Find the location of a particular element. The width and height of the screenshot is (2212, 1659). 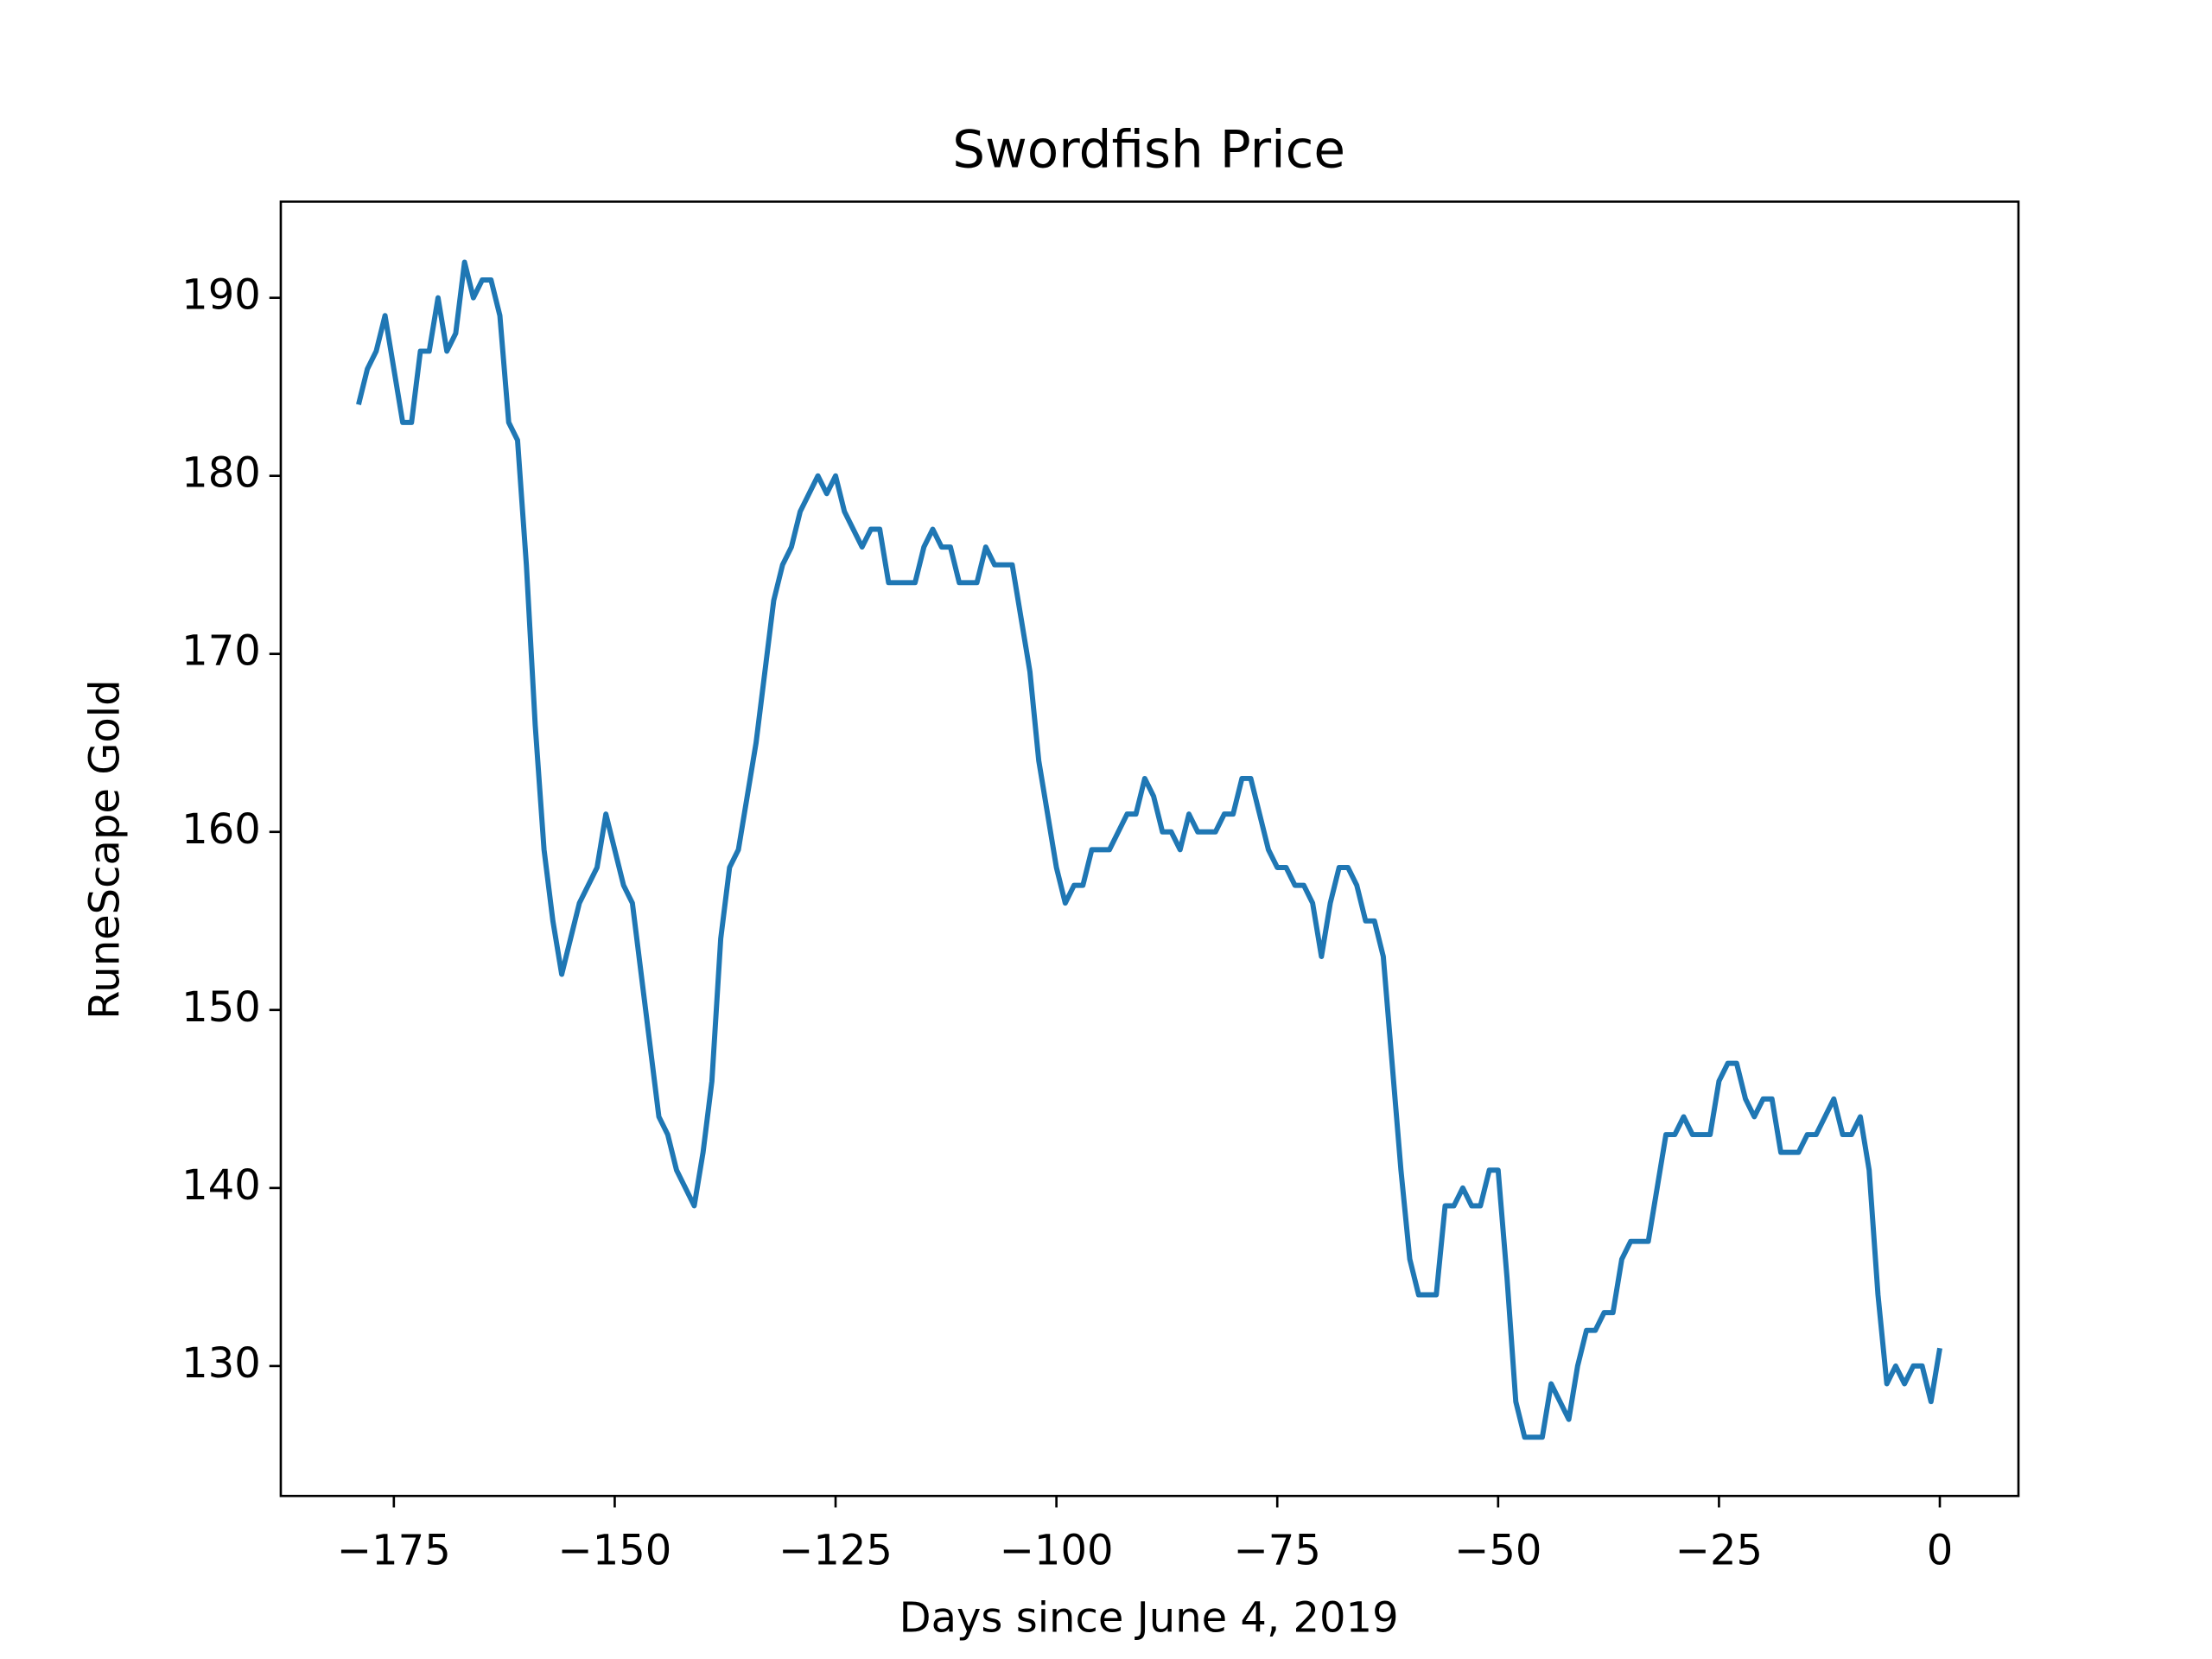

x-tick-label: 0 is located at coordinates (1940, 1551).